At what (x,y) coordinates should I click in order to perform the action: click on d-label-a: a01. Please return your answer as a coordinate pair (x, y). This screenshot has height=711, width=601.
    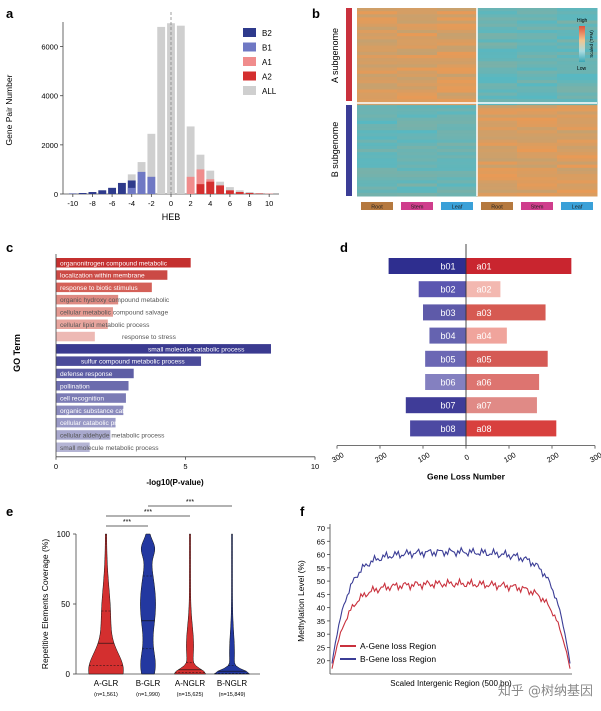
    Looking at the image, I should click on (483, 267).